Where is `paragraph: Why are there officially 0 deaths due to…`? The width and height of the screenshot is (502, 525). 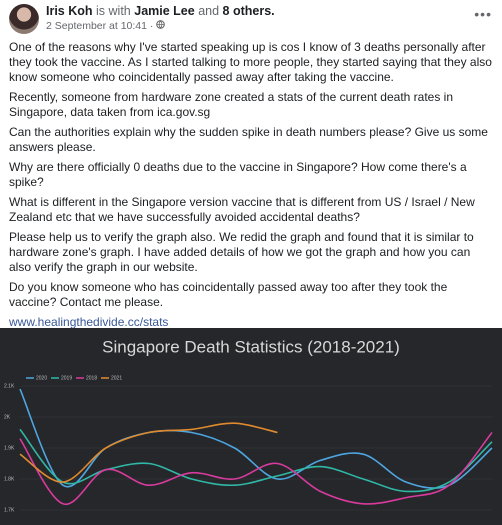 paragraph: Why are there officially 0 deaths due to… is located at coordinates (238, 174).